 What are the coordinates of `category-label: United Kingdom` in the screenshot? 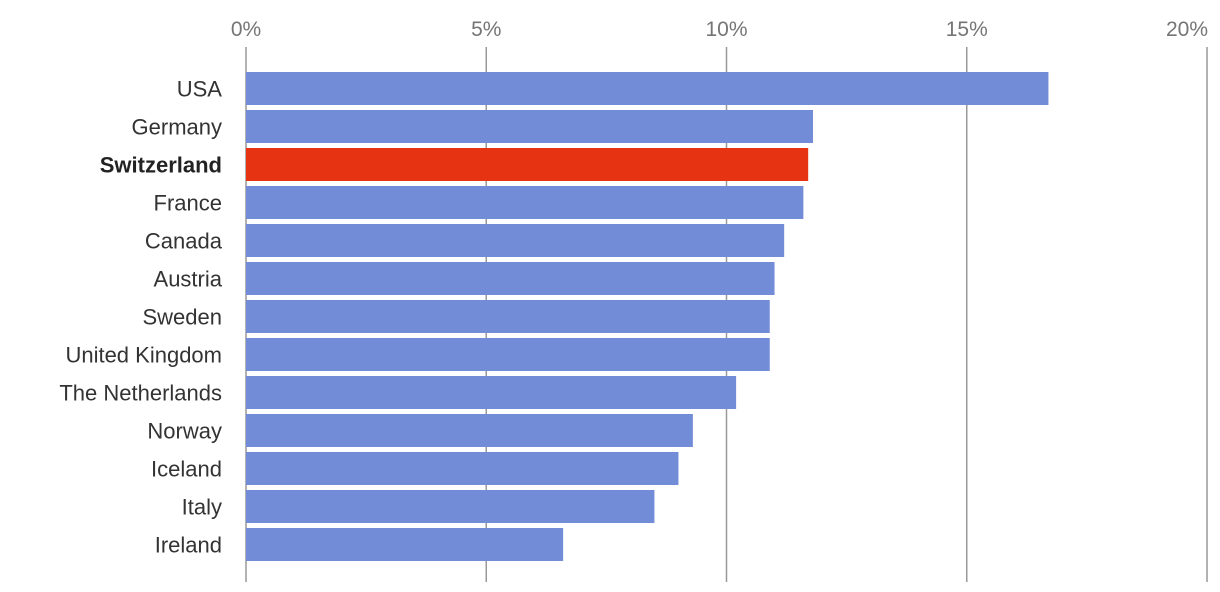 It's located at (143, 355).